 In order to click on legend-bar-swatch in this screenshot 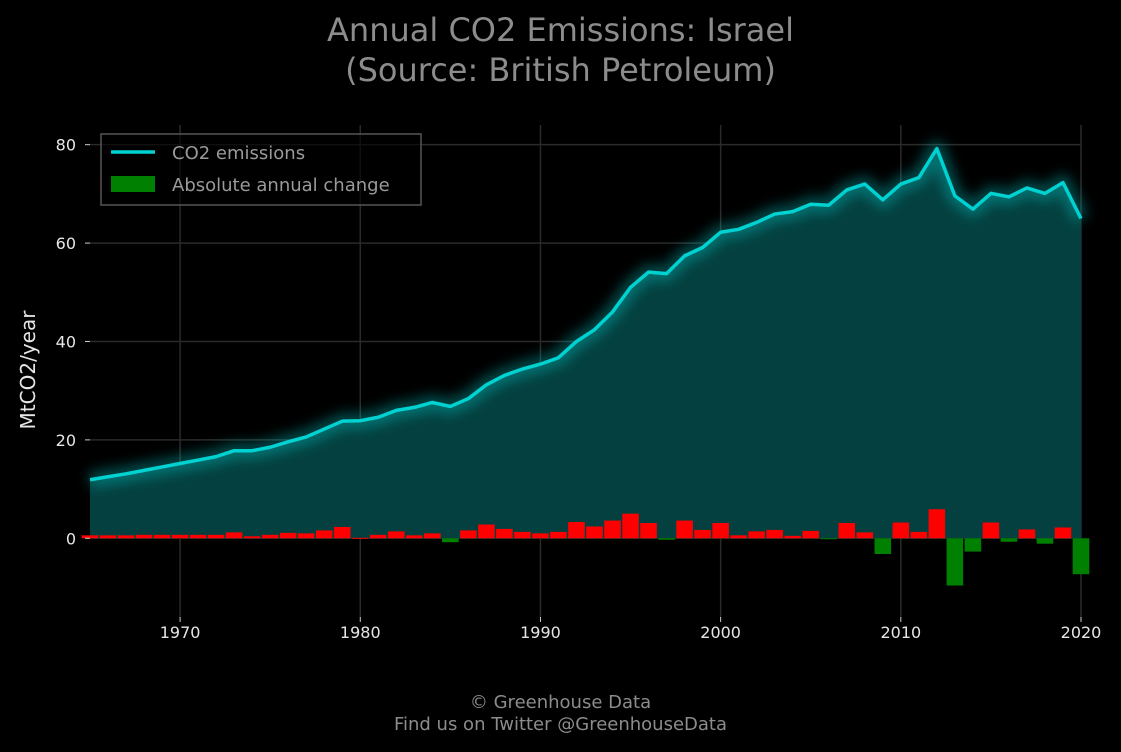, I will do `click(133, 184)`.